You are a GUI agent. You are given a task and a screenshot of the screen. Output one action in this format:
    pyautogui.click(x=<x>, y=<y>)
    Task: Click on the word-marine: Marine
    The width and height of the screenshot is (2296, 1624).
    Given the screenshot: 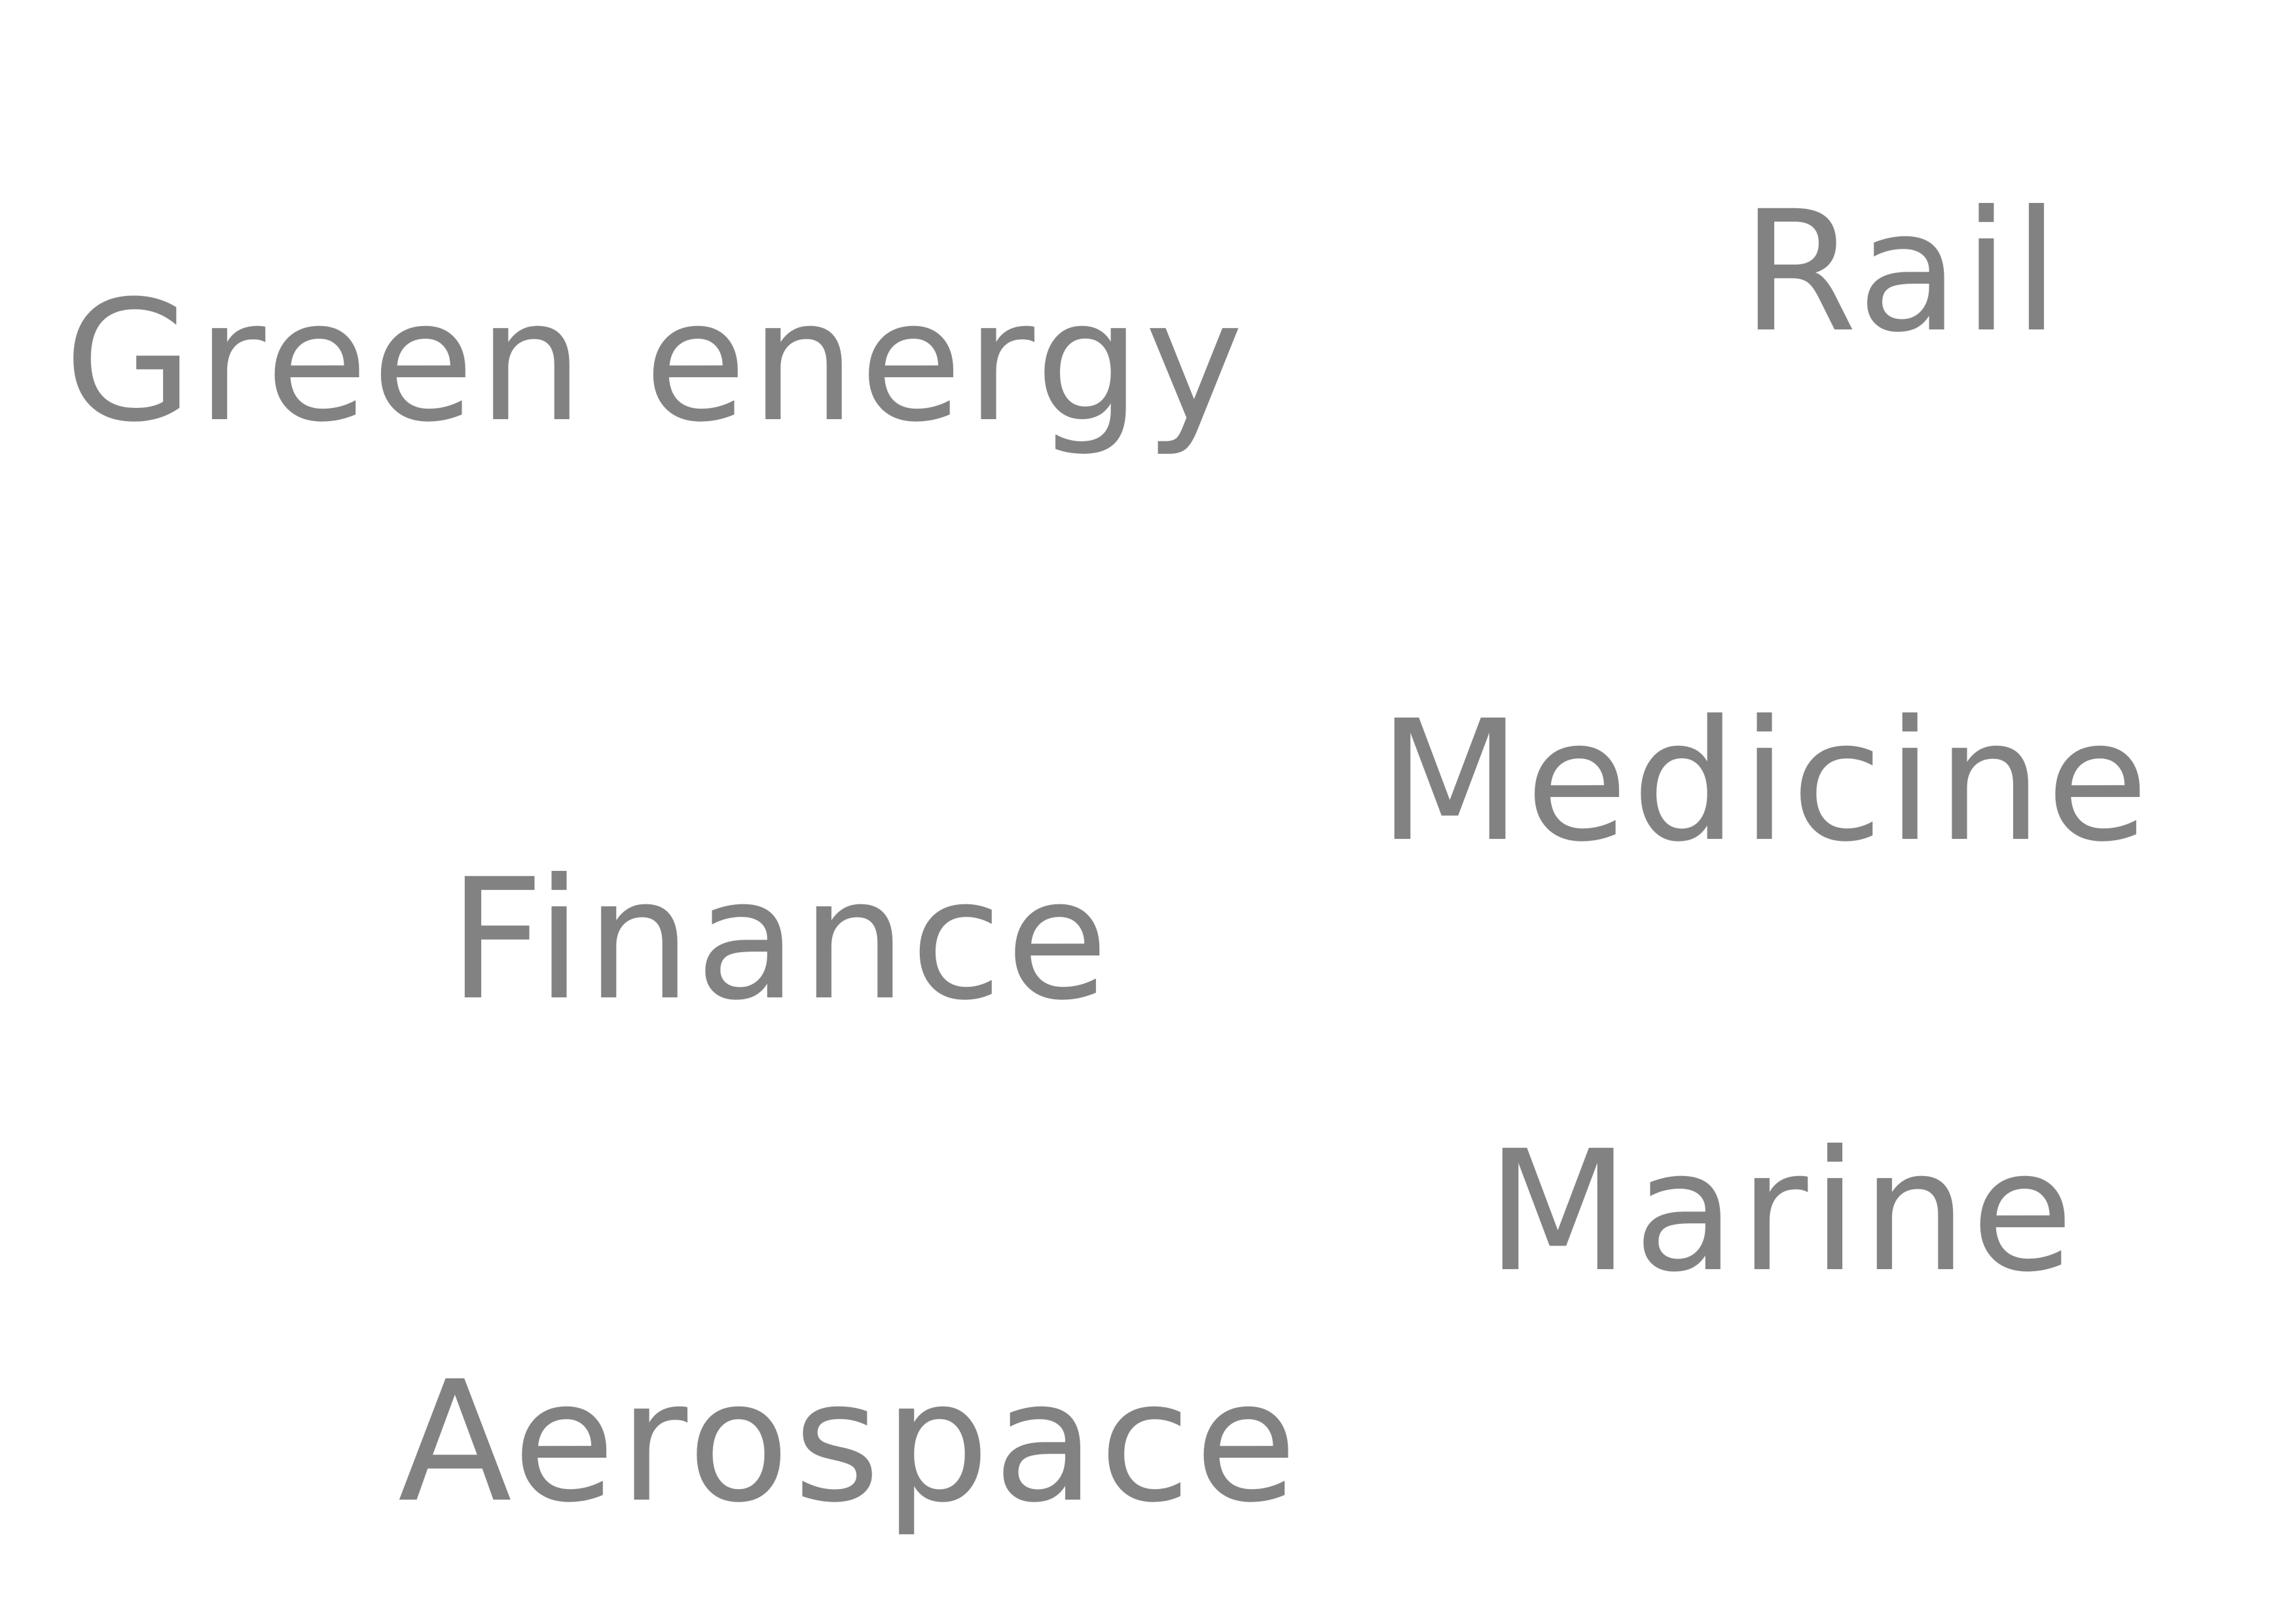 What is the action you would take?
    pyautogui.click(x=1782, y=1211)
    